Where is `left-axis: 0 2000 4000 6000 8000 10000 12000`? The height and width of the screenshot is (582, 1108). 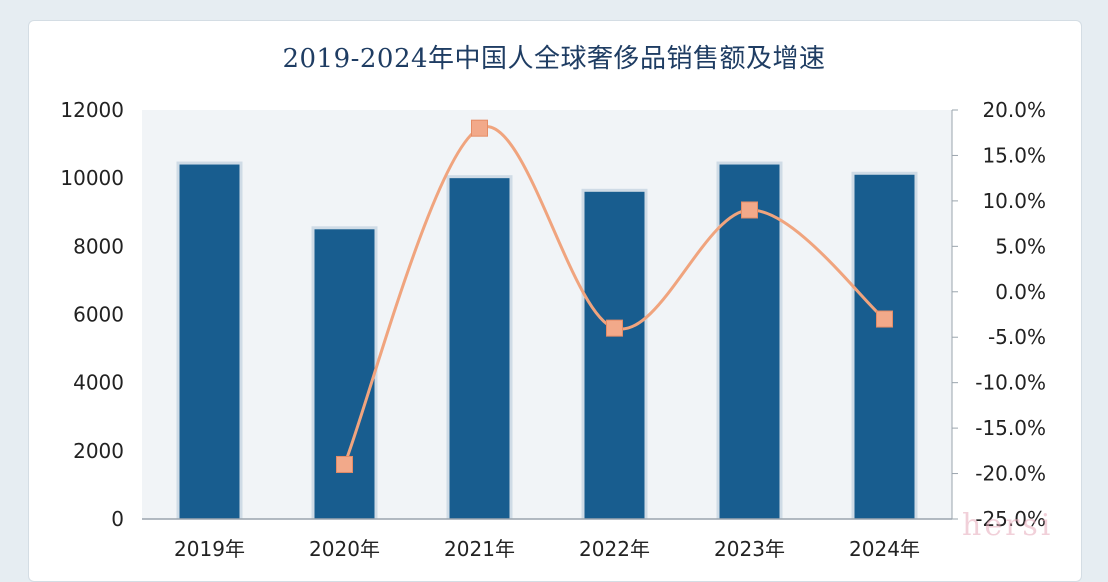
left-axis: 0 2000 4000 6000 8000 10000 12000 is located at coordinates (92, 314).